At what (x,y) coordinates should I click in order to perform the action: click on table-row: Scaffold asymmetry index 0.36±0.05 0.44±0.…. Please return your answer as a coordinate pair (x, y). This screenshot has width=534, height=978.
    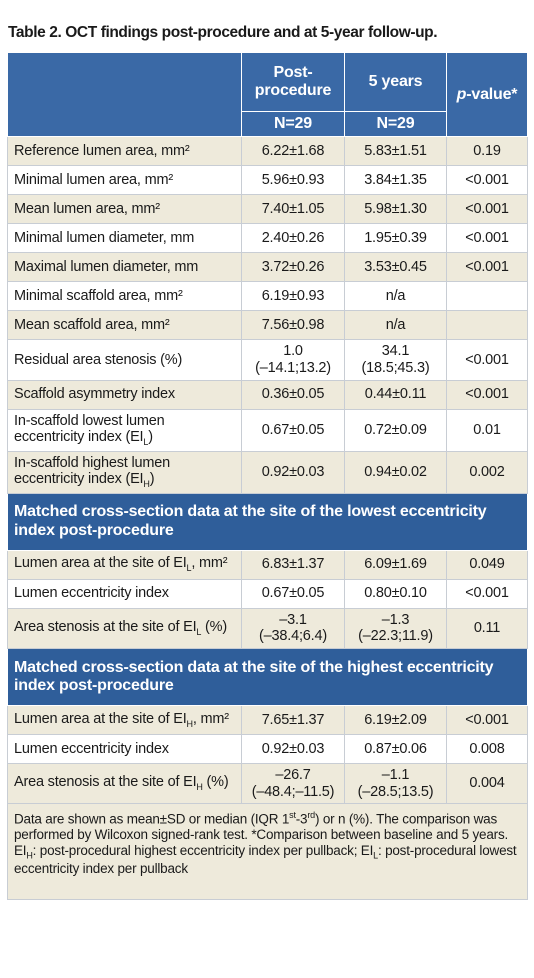
    Looking at the image, I should click on (267, 394).